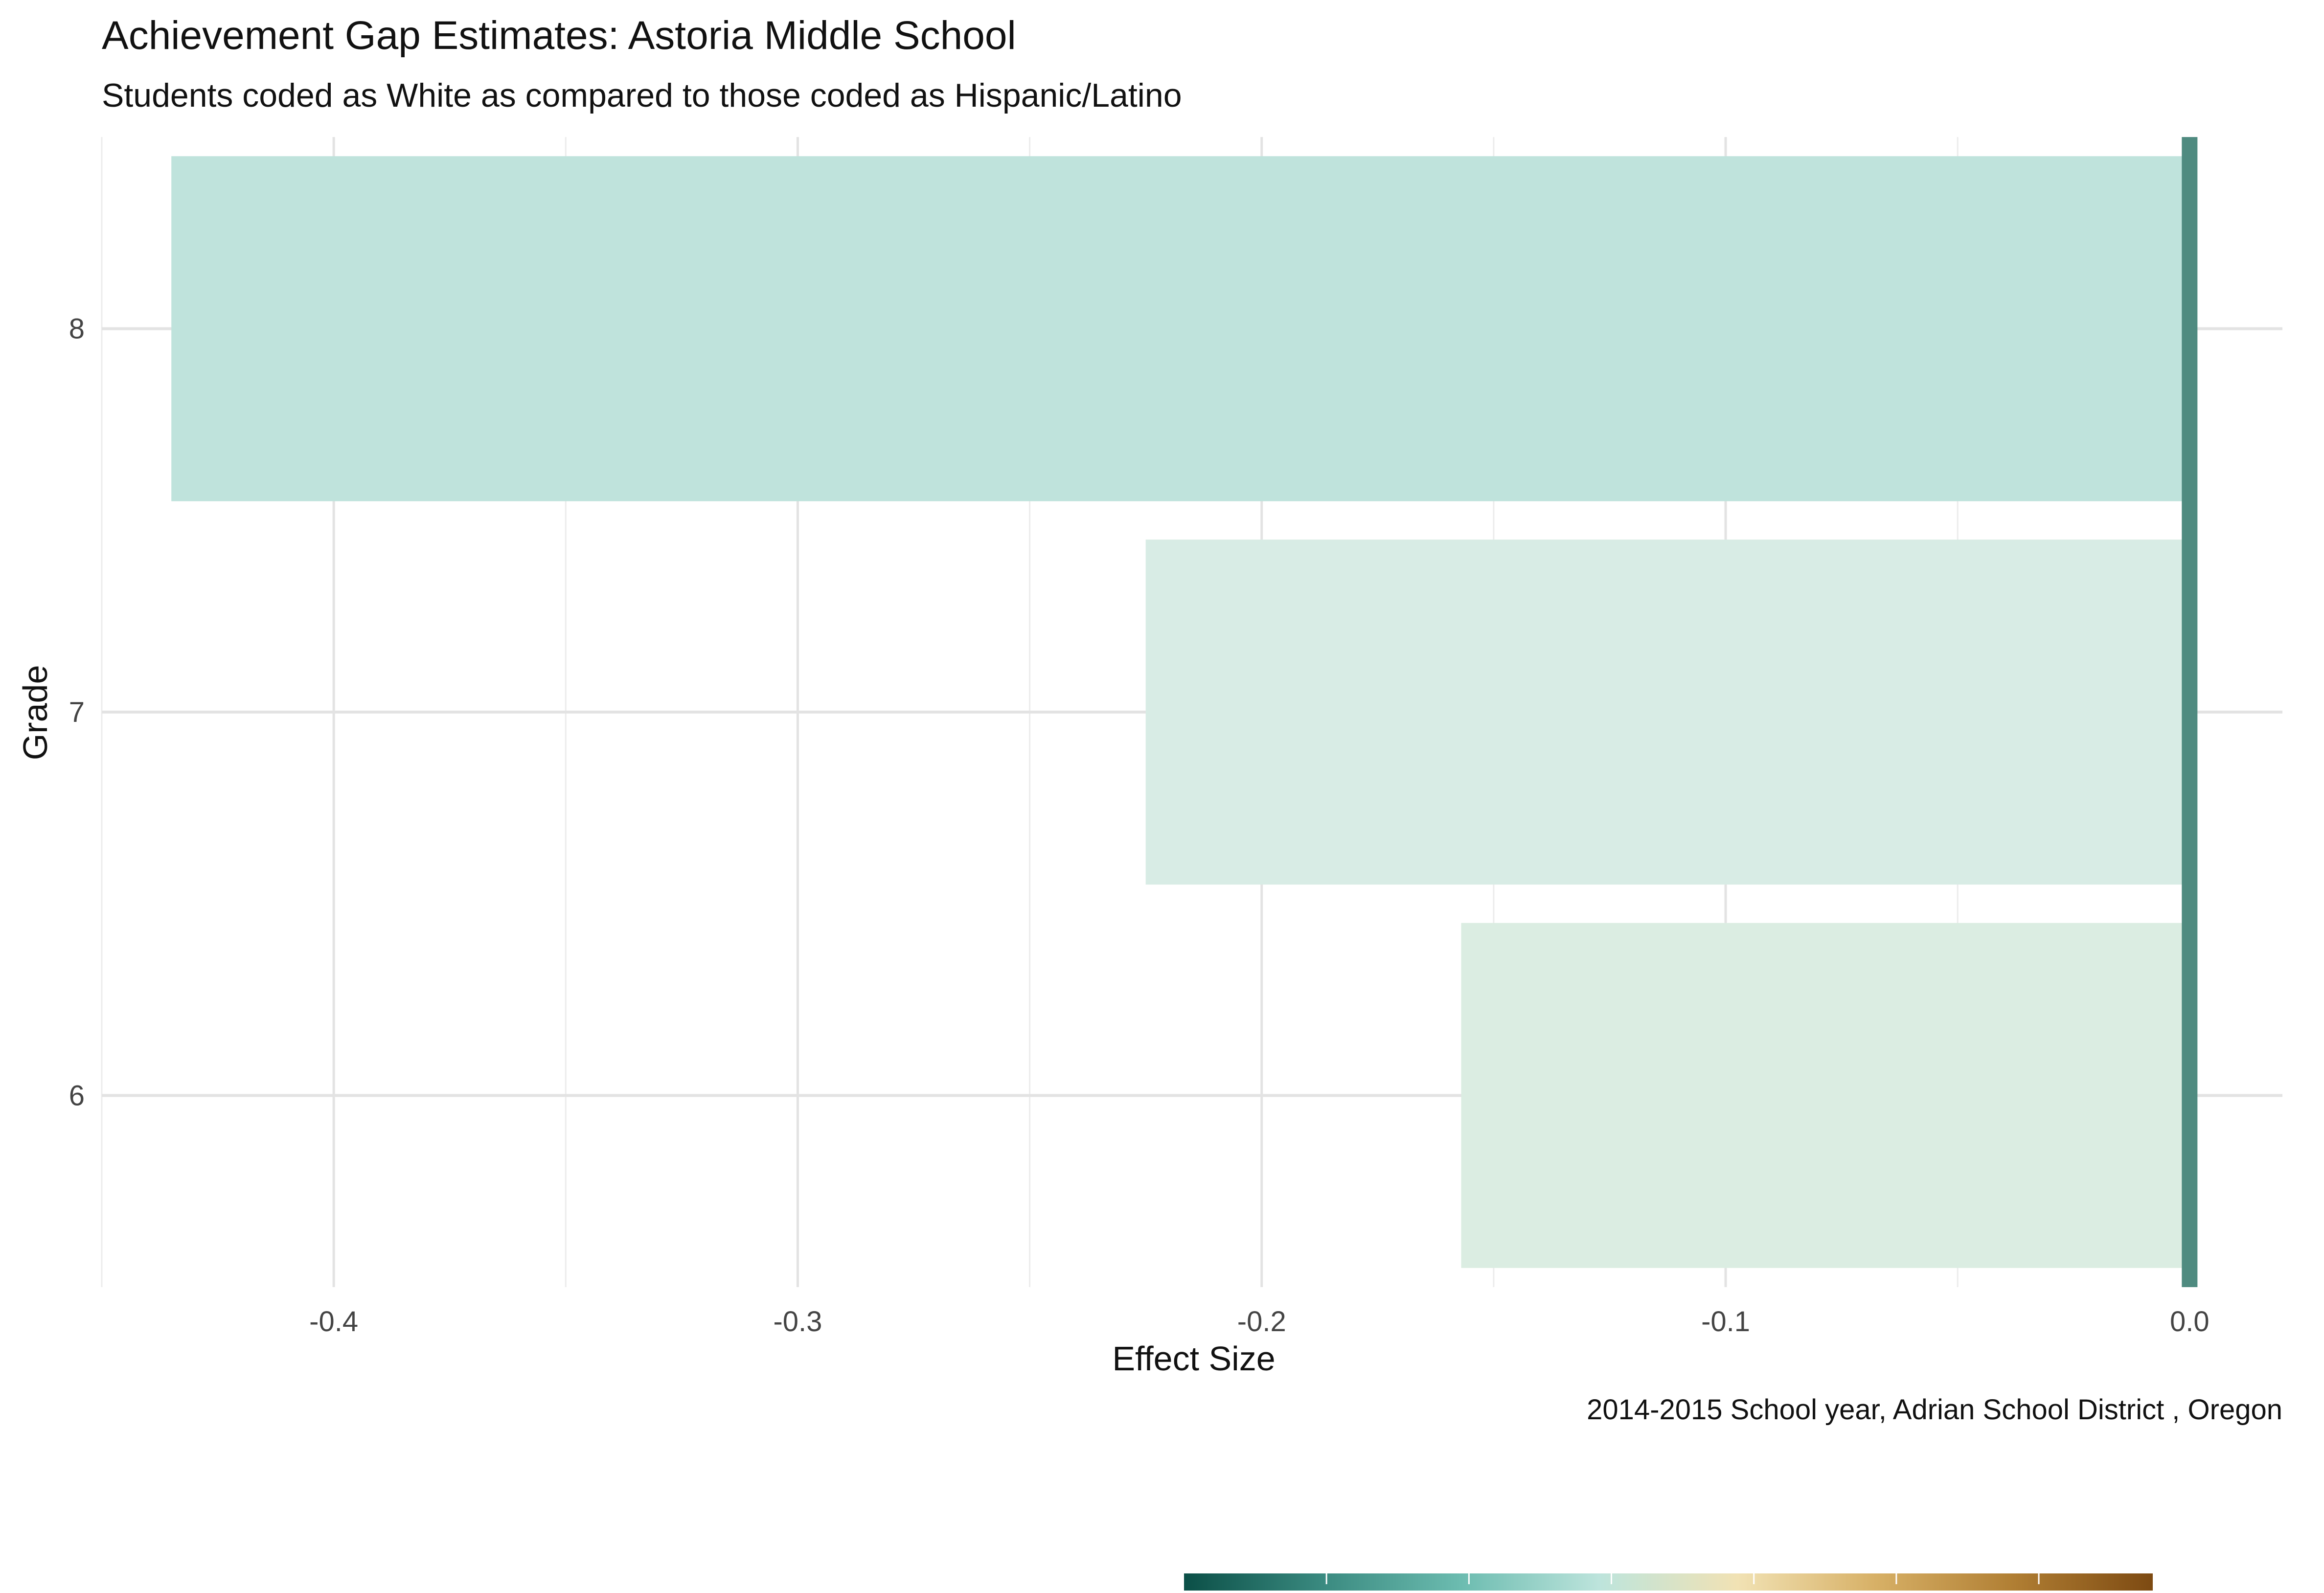 This screenshot has width=2324, height=1593. What do you see at coordinates (77, 329) in the screenshot?
I see `y-tick-label: 8` at bounding box center [77, 329].